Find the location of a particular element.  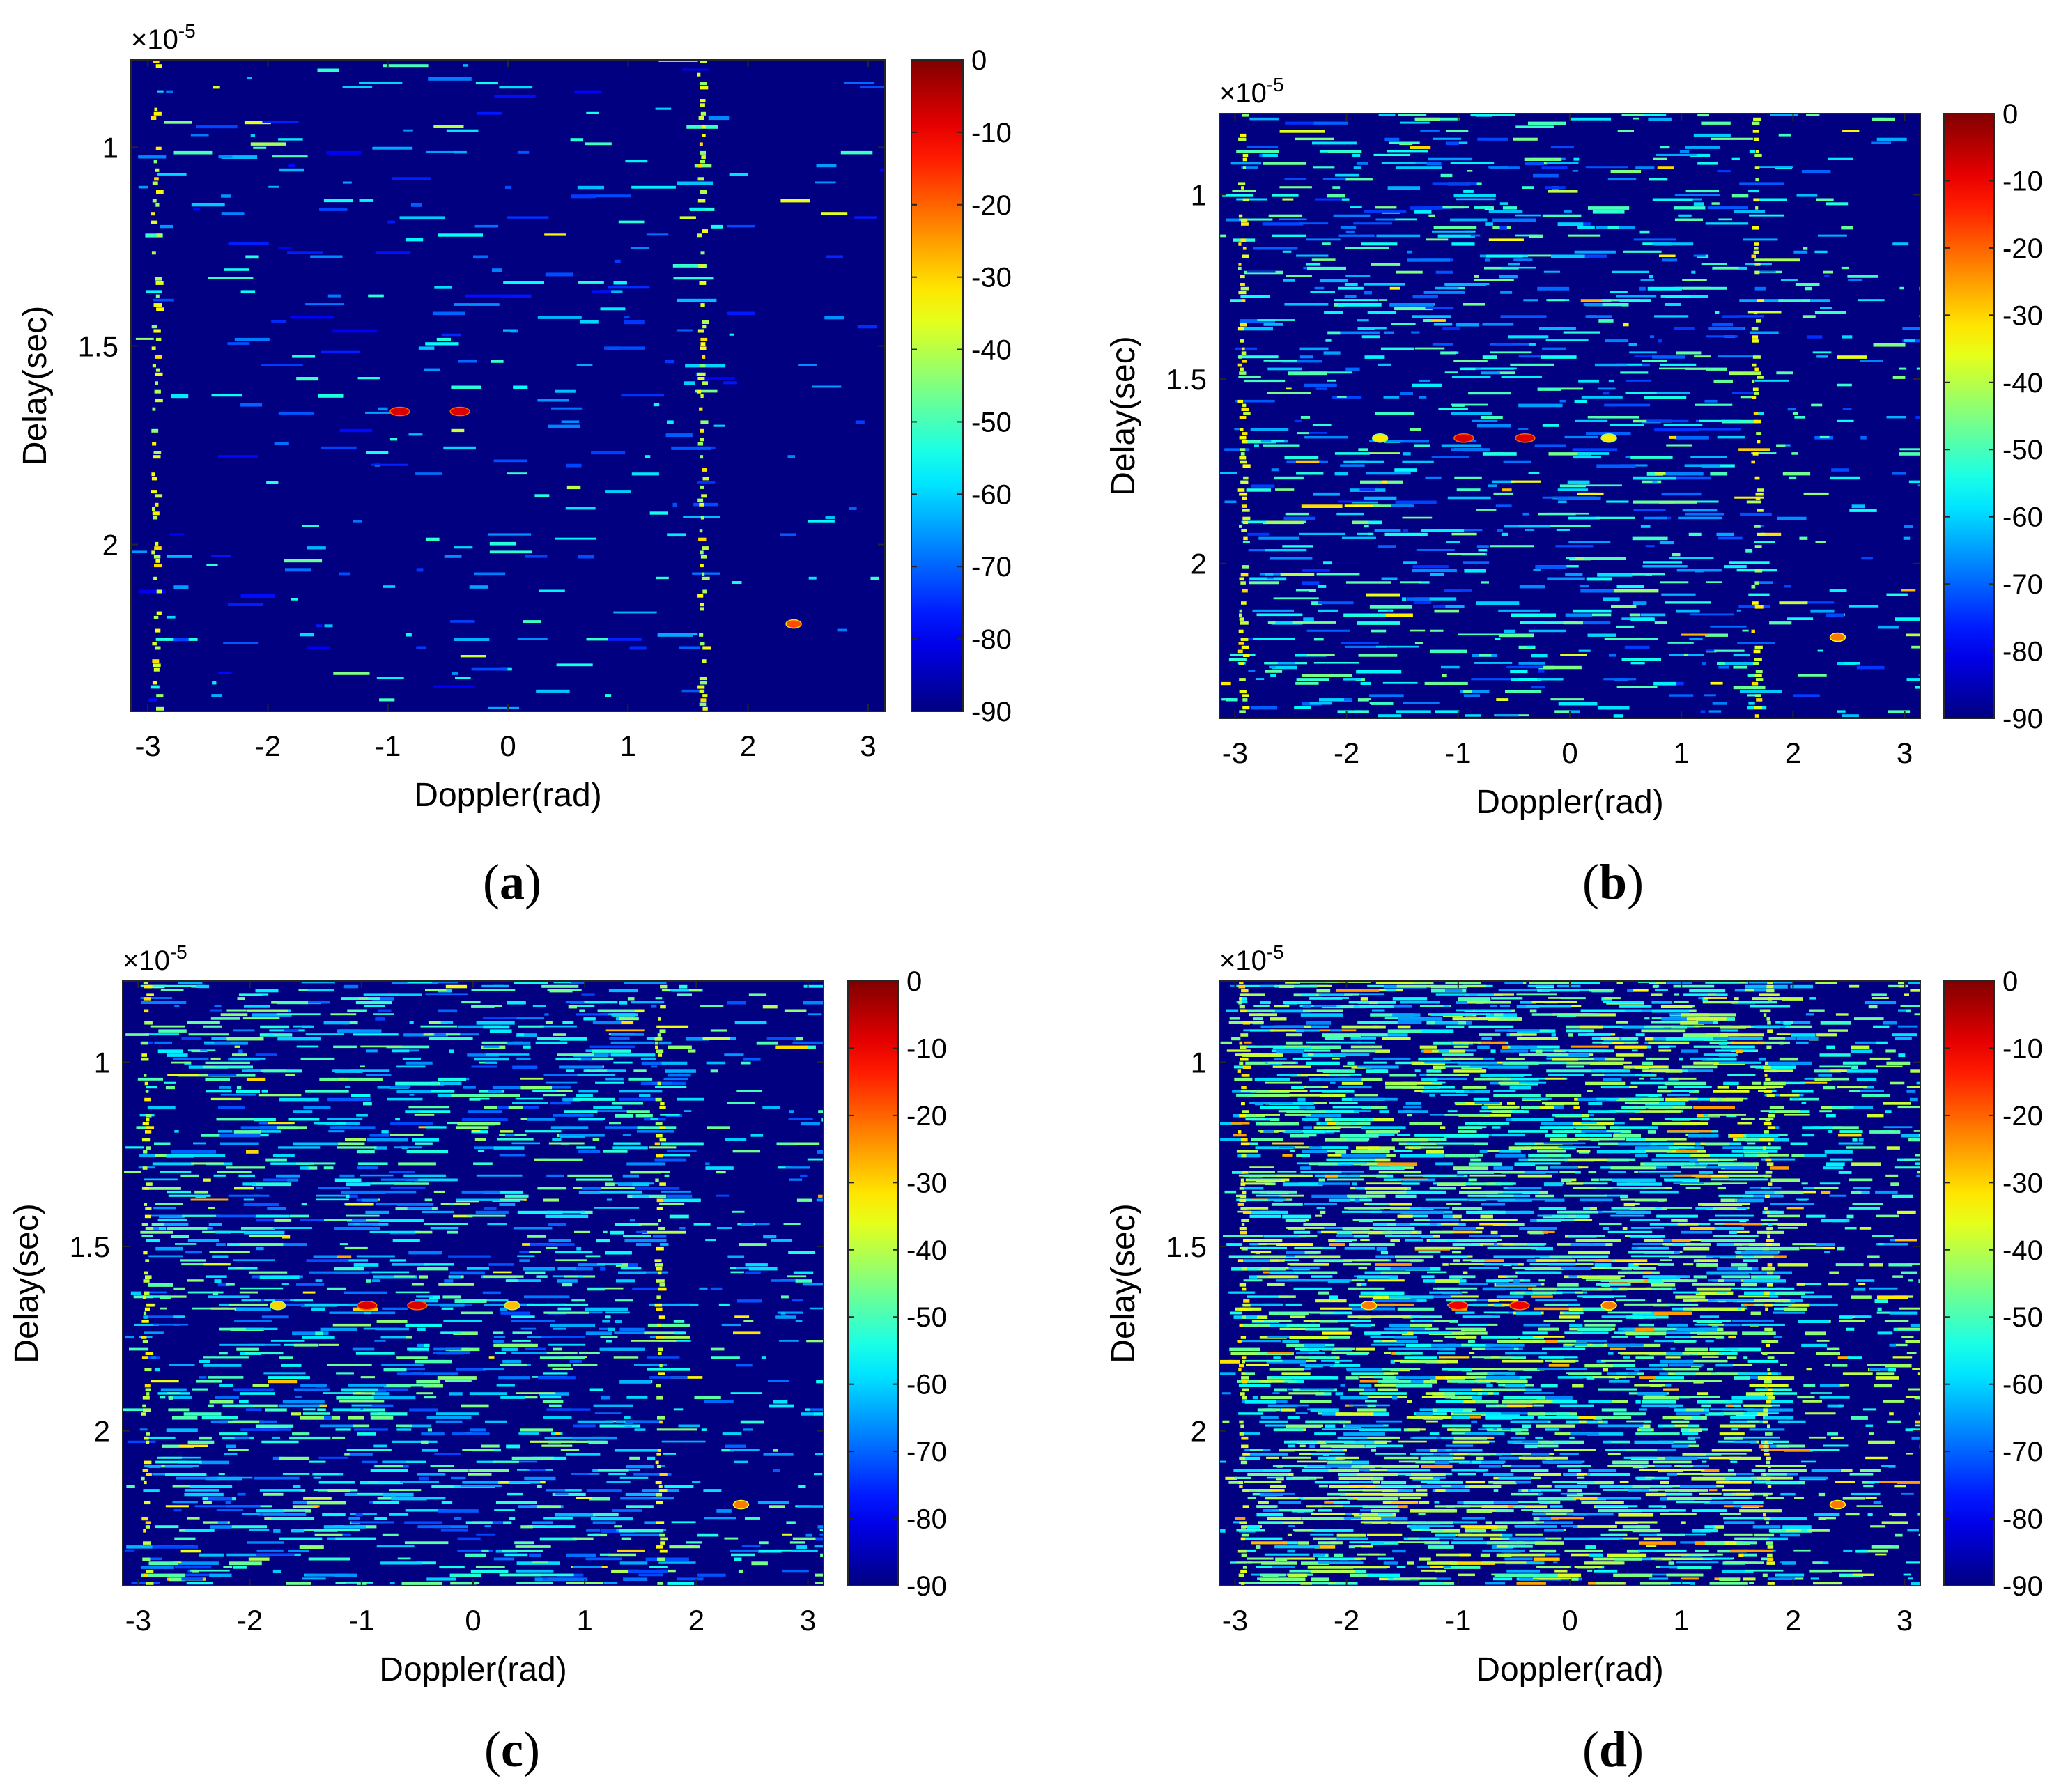

panel-caption: (d) is located at coordinates (1613, 1750).